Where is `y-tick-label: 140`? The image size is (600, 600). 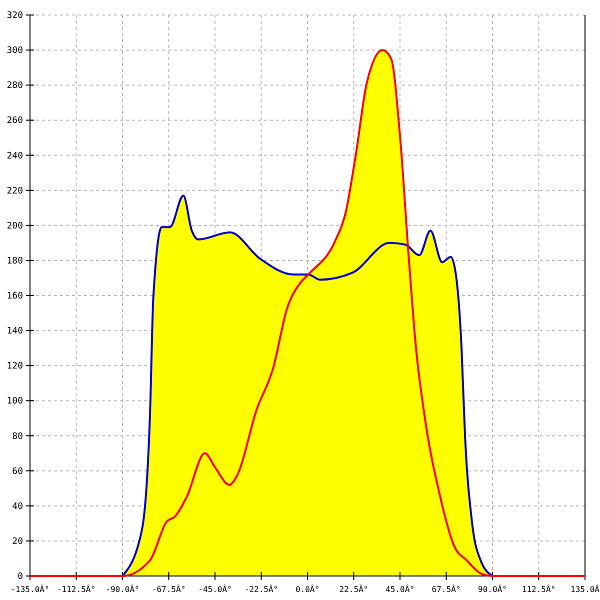 y-tick-label: 140 is located at coordinates (14, 331).